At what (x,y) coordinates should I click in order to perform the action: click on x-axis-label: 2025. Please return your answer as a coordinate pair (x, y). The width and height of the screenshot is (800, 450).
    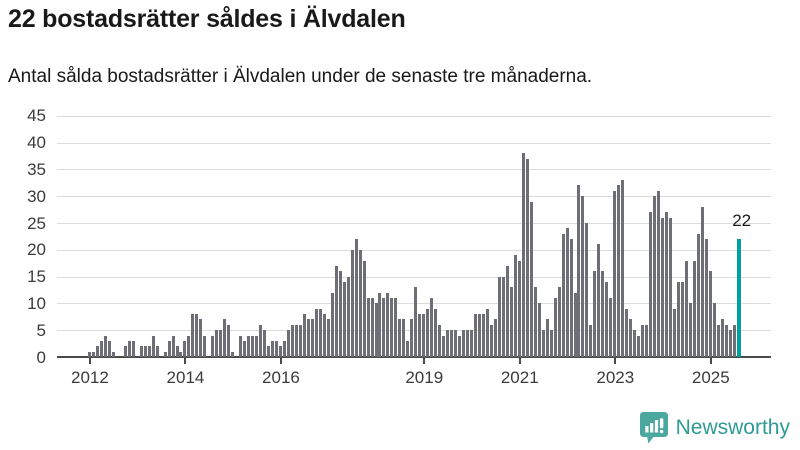
    Looking at the image, I should click on (710, 377).